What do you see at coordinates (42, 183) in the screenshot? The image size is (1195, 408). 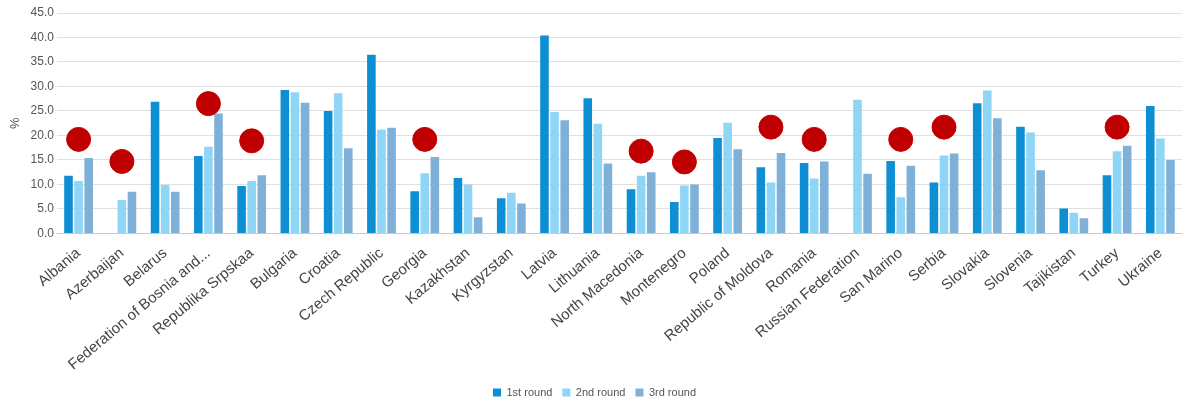 I see `y-tick-label: 10.0` at bounding box center [42, 183].